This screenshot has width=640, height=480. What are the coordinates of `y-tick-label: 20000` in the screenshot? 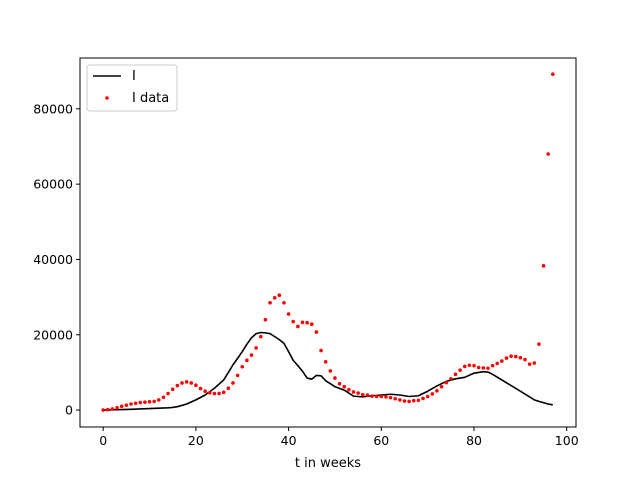 It's located at (53, 334).